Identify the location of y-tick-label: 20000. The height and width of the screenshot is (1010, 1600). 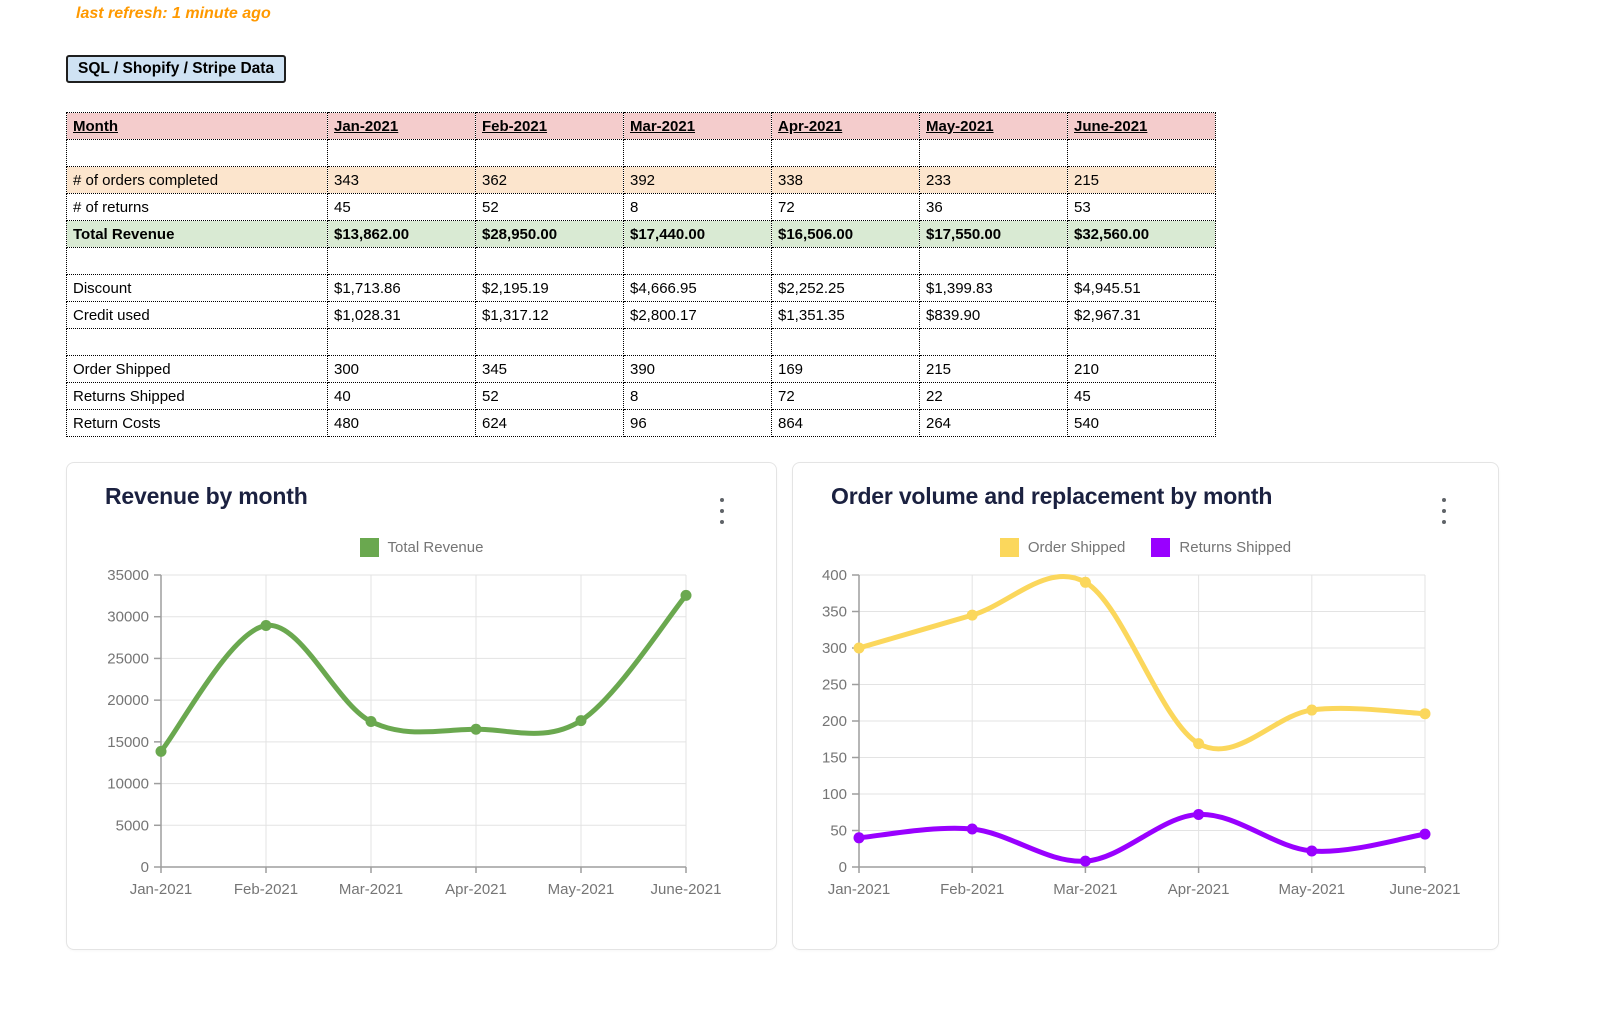
(128, 700).